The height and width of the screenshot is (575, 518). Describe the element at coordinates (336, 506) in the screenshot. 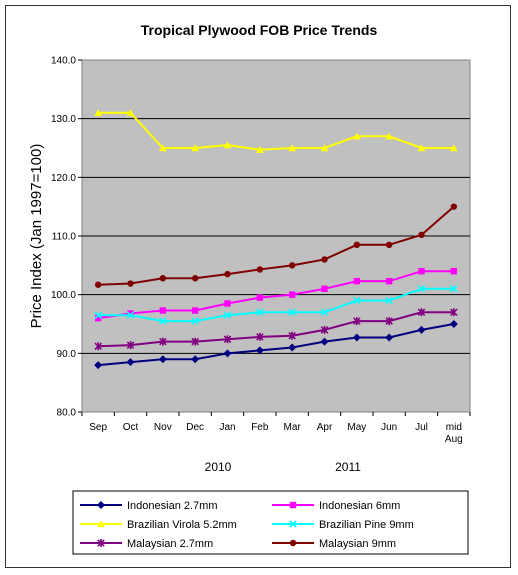

I see `legend-entry: Indonesian 6mm` at that location.